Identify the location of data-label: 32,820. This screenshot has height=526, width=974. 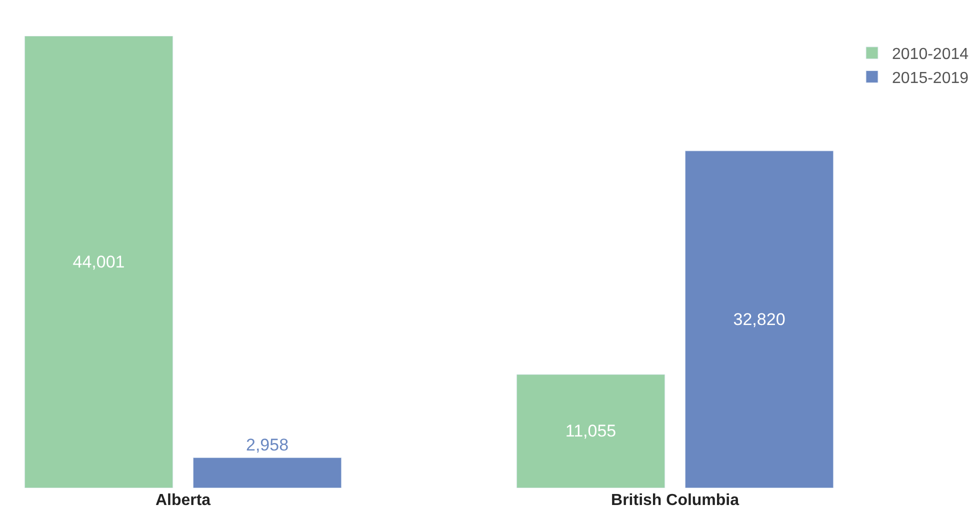
(759, 319).